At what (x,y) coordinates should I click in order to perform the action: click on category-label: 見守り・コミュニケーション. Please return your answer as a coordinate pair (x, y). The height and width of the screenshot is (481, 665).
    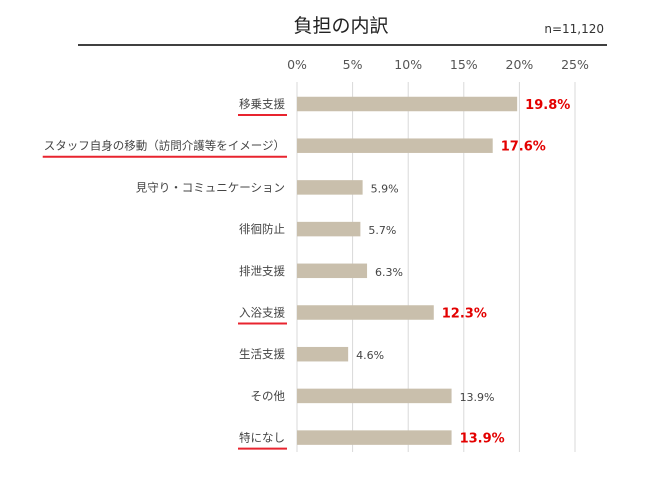
    Looking at the image, I should click on (210, 187).